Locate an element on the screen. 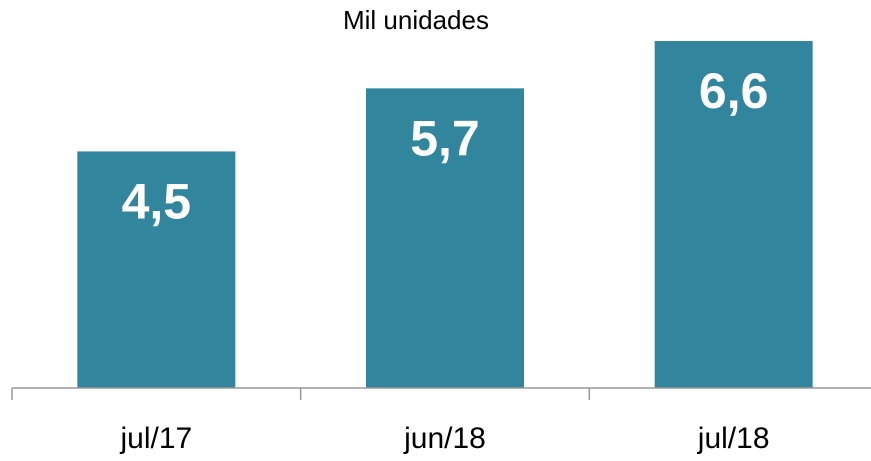  x-tick-label: jul/18 is located at coordinates (733, 438).